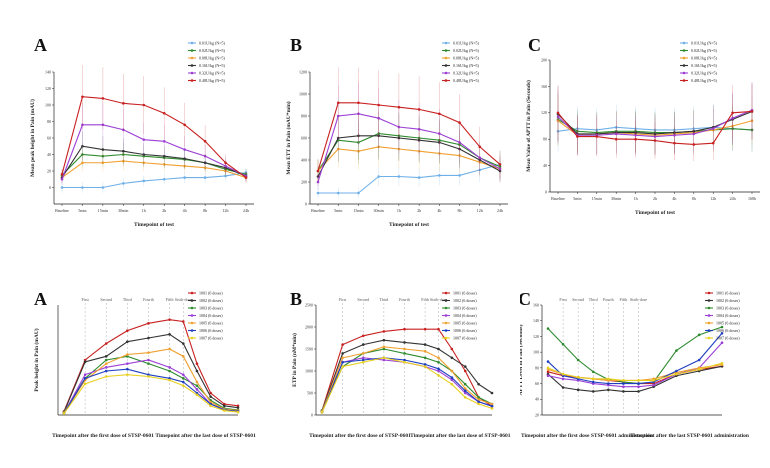 This screenshot has width=770, height=468. What do you see at coordinates (728, 323) in the screenshot?
I see `legend-label: 1005 (6 doses)` at bounding box center [728, 323].